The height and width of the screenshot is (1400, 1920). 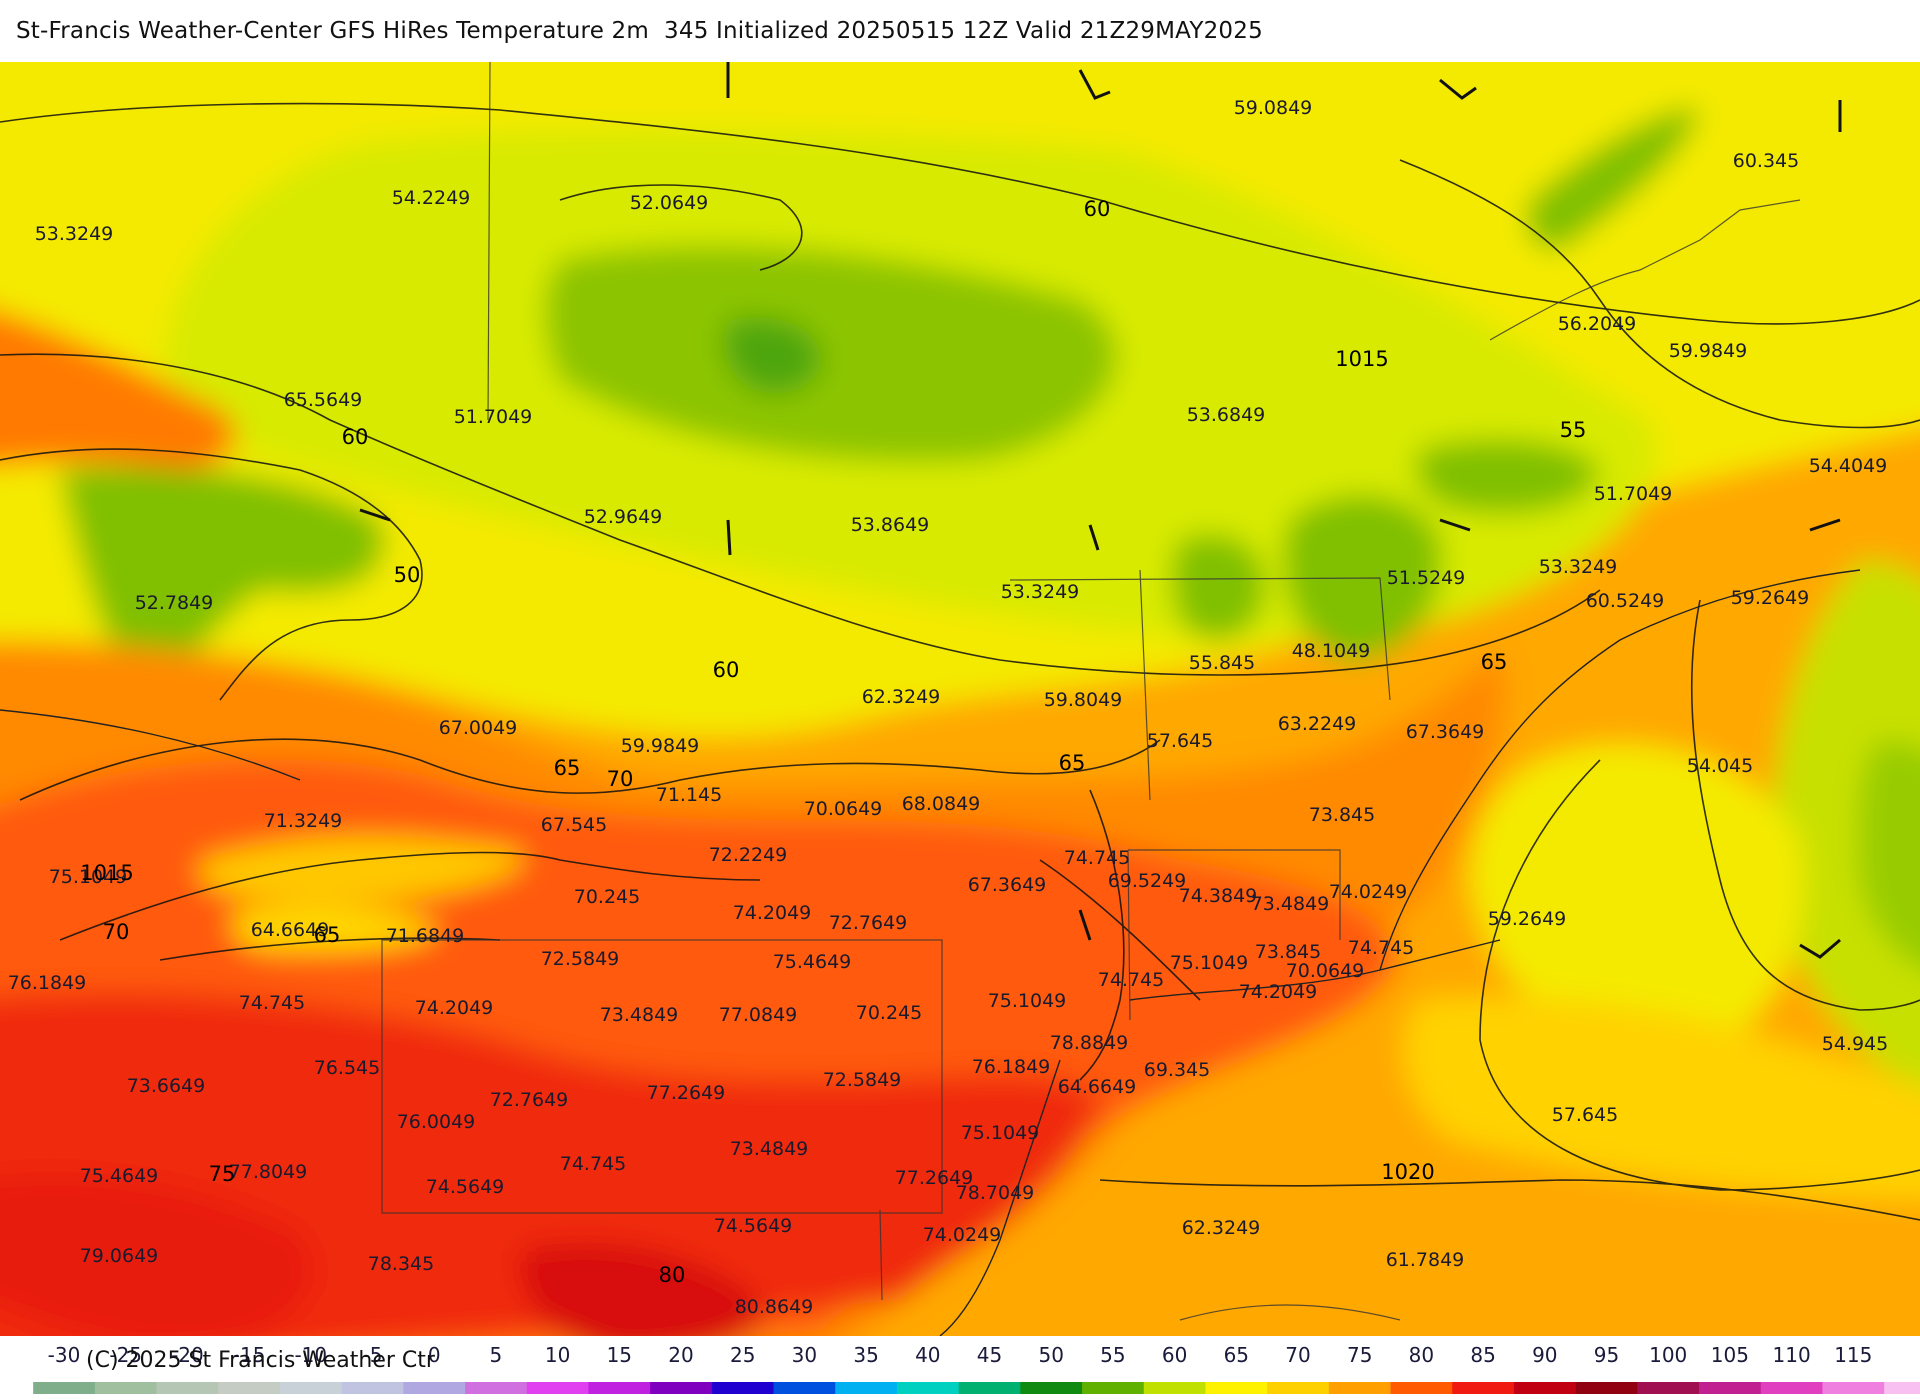 What do you see at coordinates (119, 1176) in the screenshot?
I see `point-value-label: 75.4649` at bounding box center [119, 1176].